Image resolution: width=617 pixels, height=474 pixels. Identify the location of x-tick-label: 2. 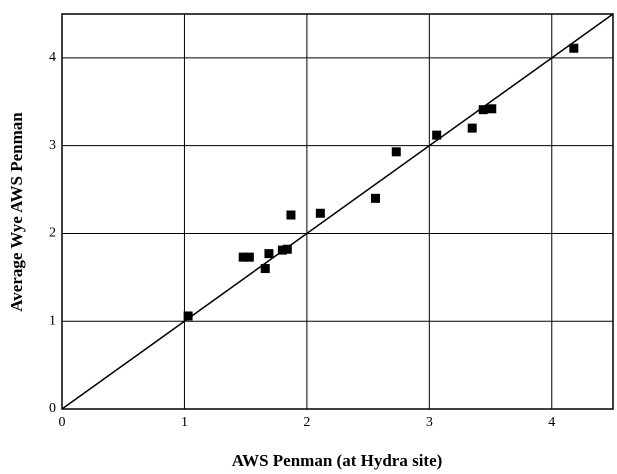
(306, 422).